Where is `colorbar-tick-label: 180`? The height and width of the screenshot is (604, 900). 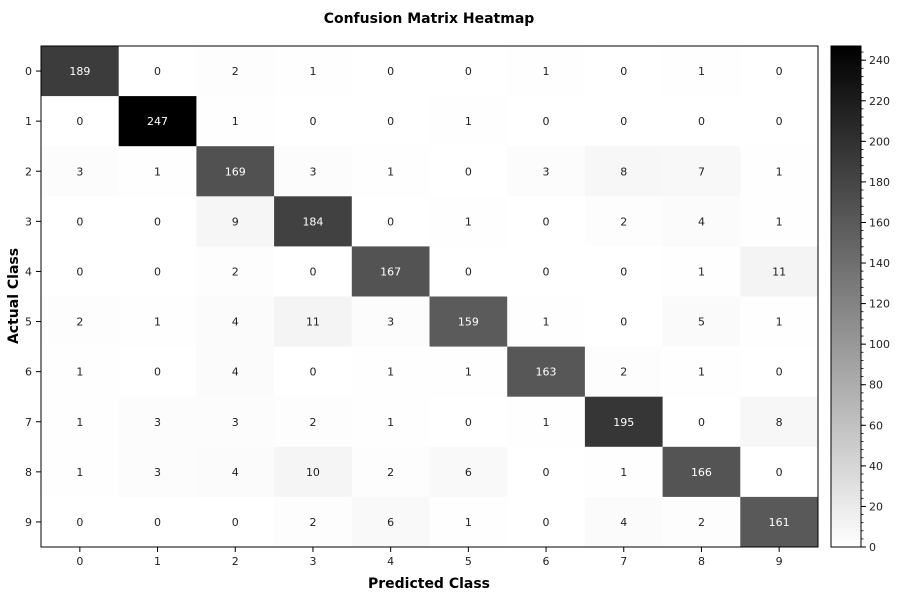 colorbar-tick-label: 180 is located at coordinates (879, 182).